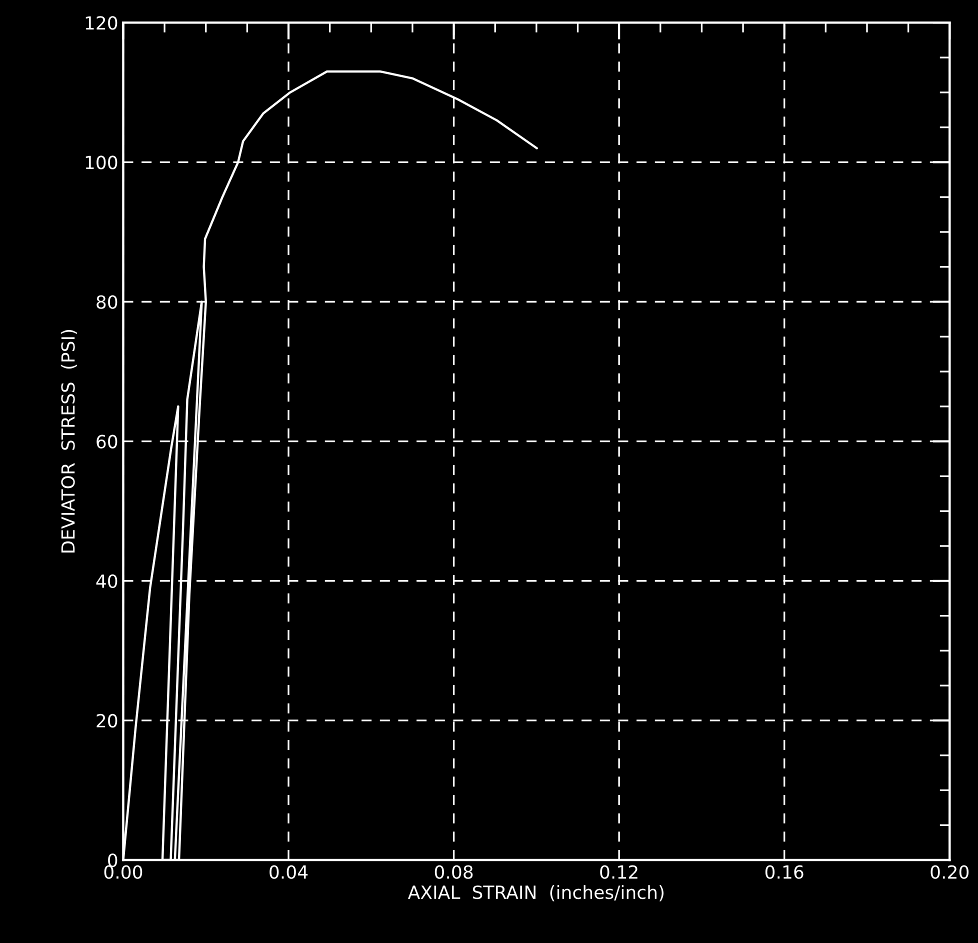 The height and width of the screenshot is (943, 978). Describe the element at coordinates (289, 872) in the screenshot. I see `x-tick-label: 0.04` at that location.